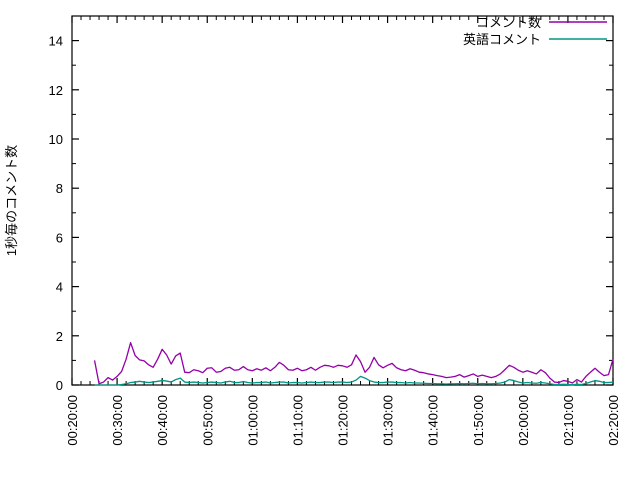 The height and width of the screenshot is (480, 640). What do you see at coordinates (59, 237) in the screenshot?
I see `y-tick-label: 6` at bounding box center [59, 237].